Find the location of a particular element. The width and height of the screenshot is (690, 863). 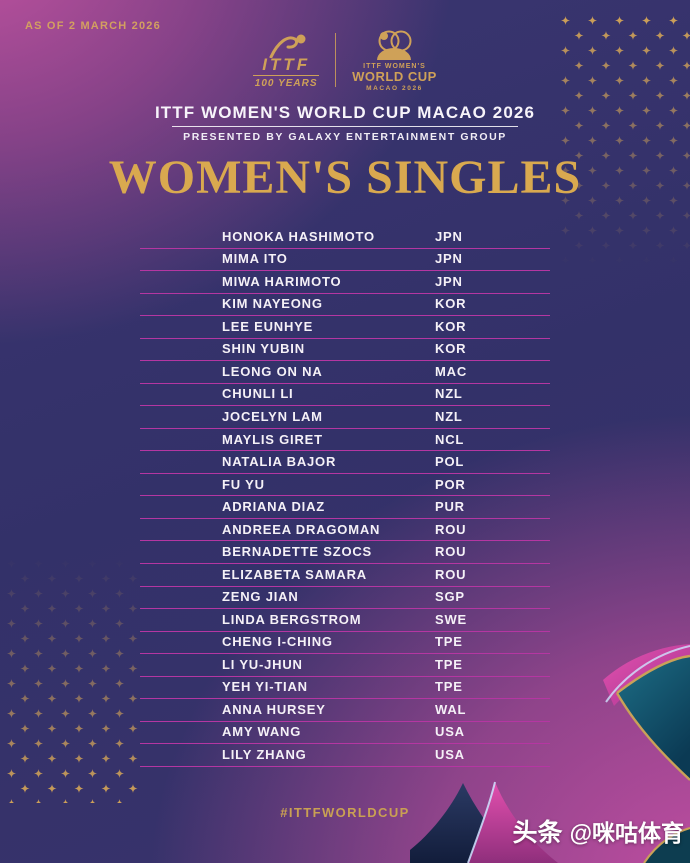

event-title: ITTF WOMEN'S WORLD CUP MACAO 2026 is located at coordinates (345, 112).